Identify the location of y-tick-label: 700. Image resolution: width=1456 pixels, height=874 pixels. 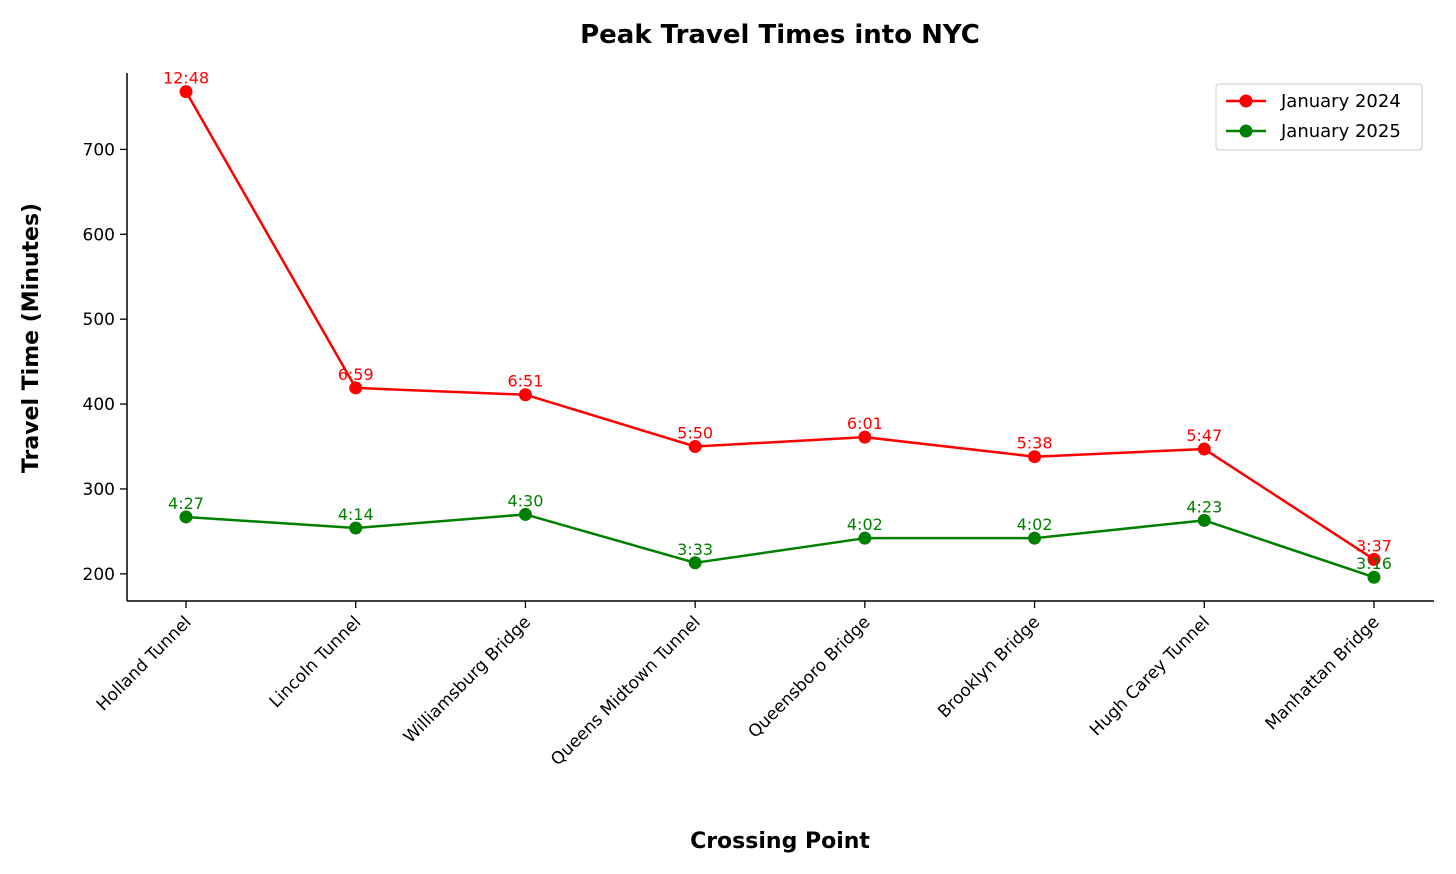
(99, 150).